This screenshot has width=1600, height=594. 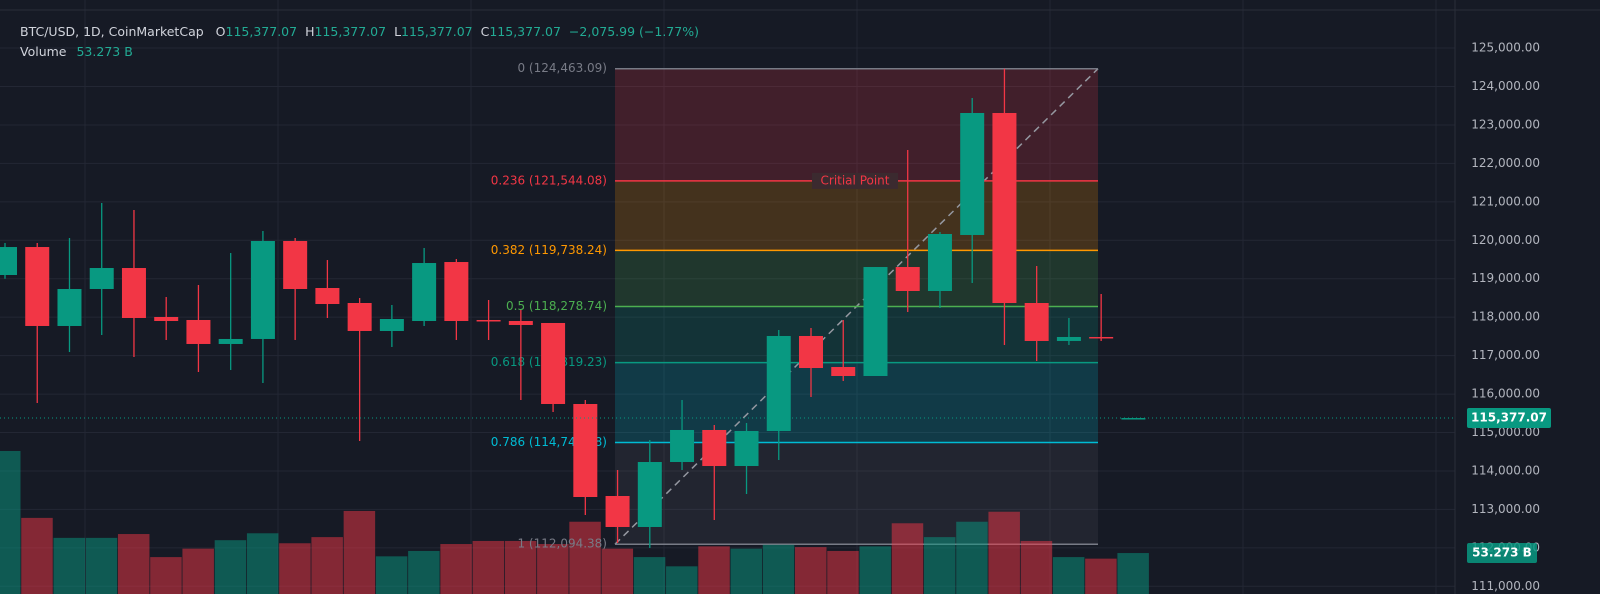 I want to click on y-tick-label: 113,000.00, so click(x=1505, y=509).